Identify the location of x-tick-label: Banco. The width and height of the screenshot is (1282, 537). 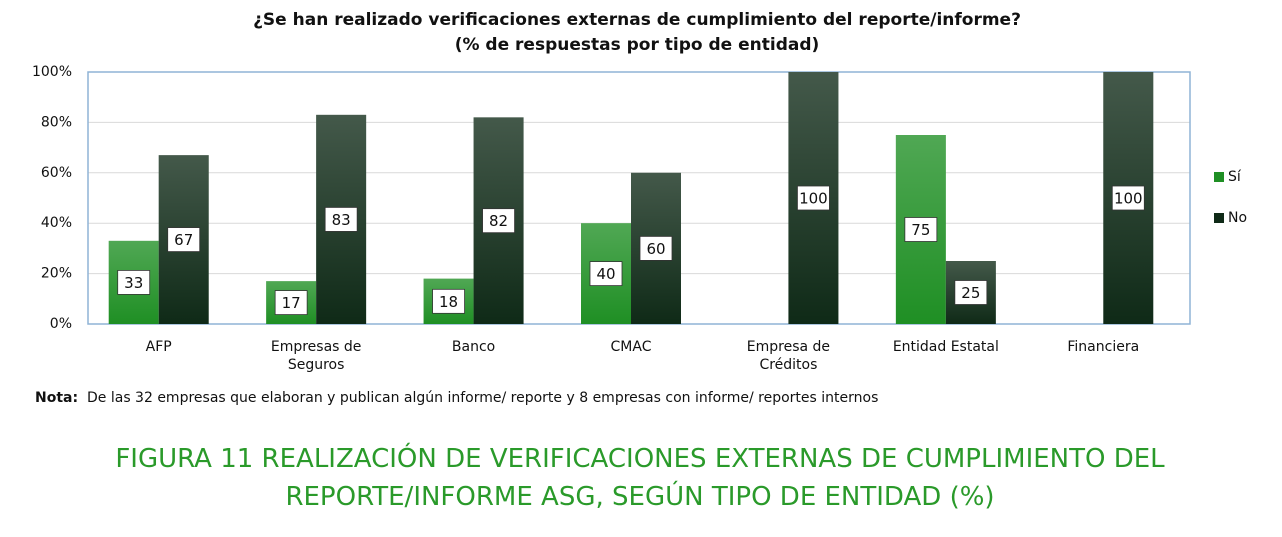
(473, 347).